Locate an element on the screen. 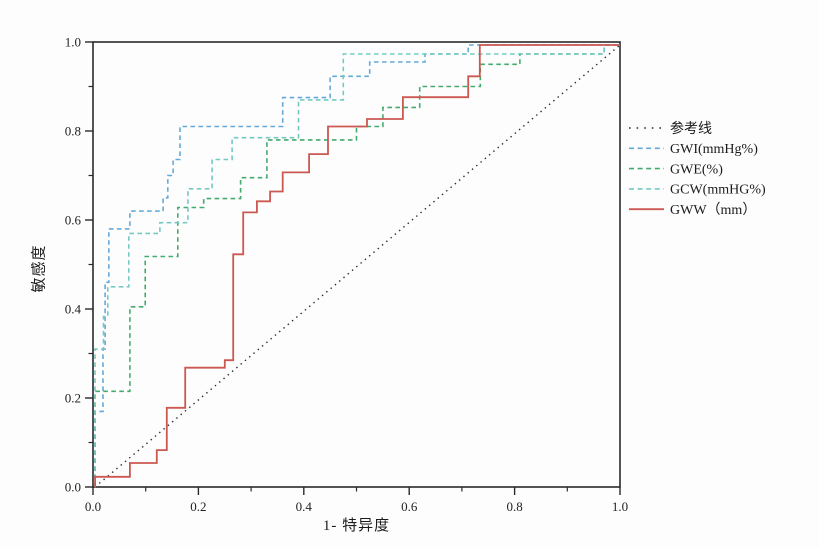  x-tick-label: 0.8 is located at coordinates (514, 506).